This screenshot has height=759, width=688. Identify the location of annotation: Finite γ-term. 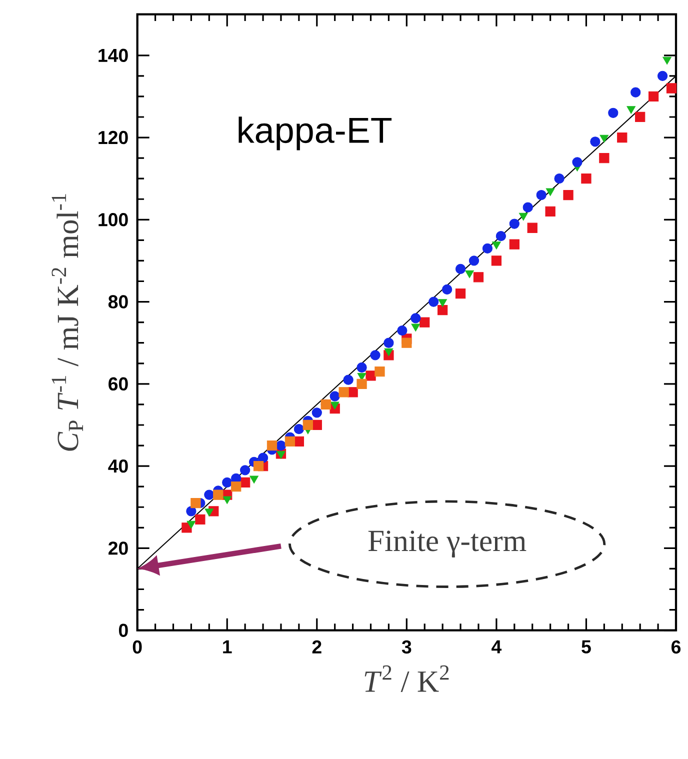
(447, 544).